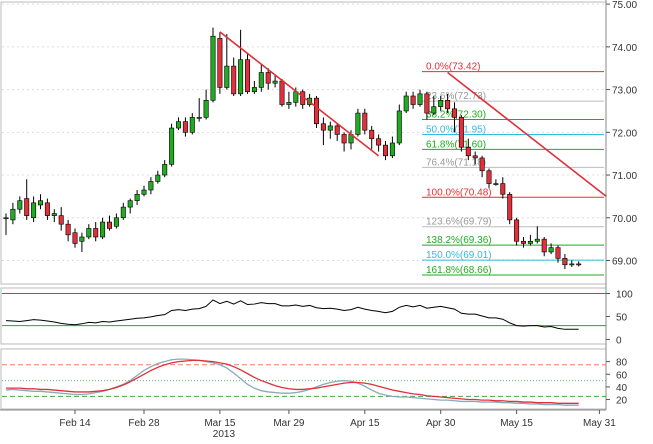  I want to click on stochastic-tick-label: 60, so click(622, 375).